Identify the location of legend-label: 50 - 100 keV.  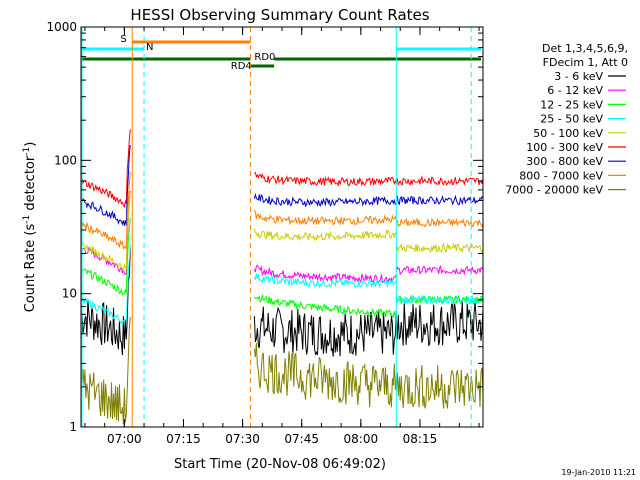
(568, 133).